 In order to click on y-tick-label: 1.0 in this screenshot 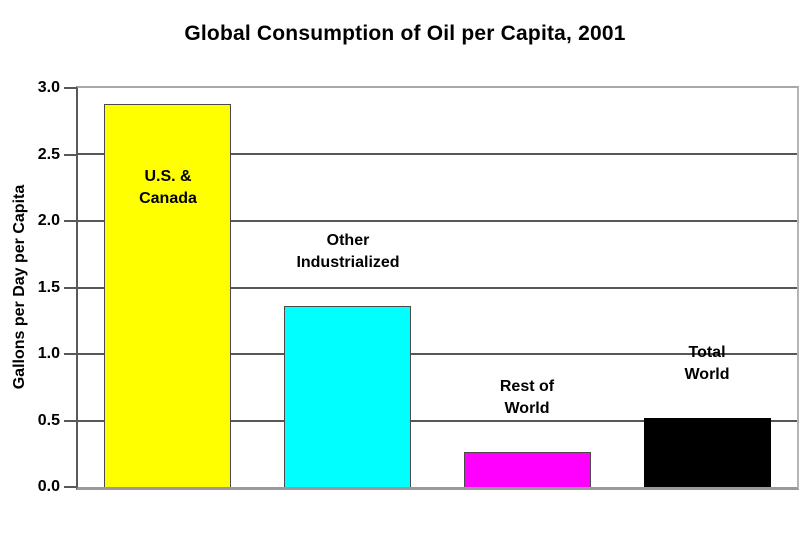, I will do `click(48, 353)`.